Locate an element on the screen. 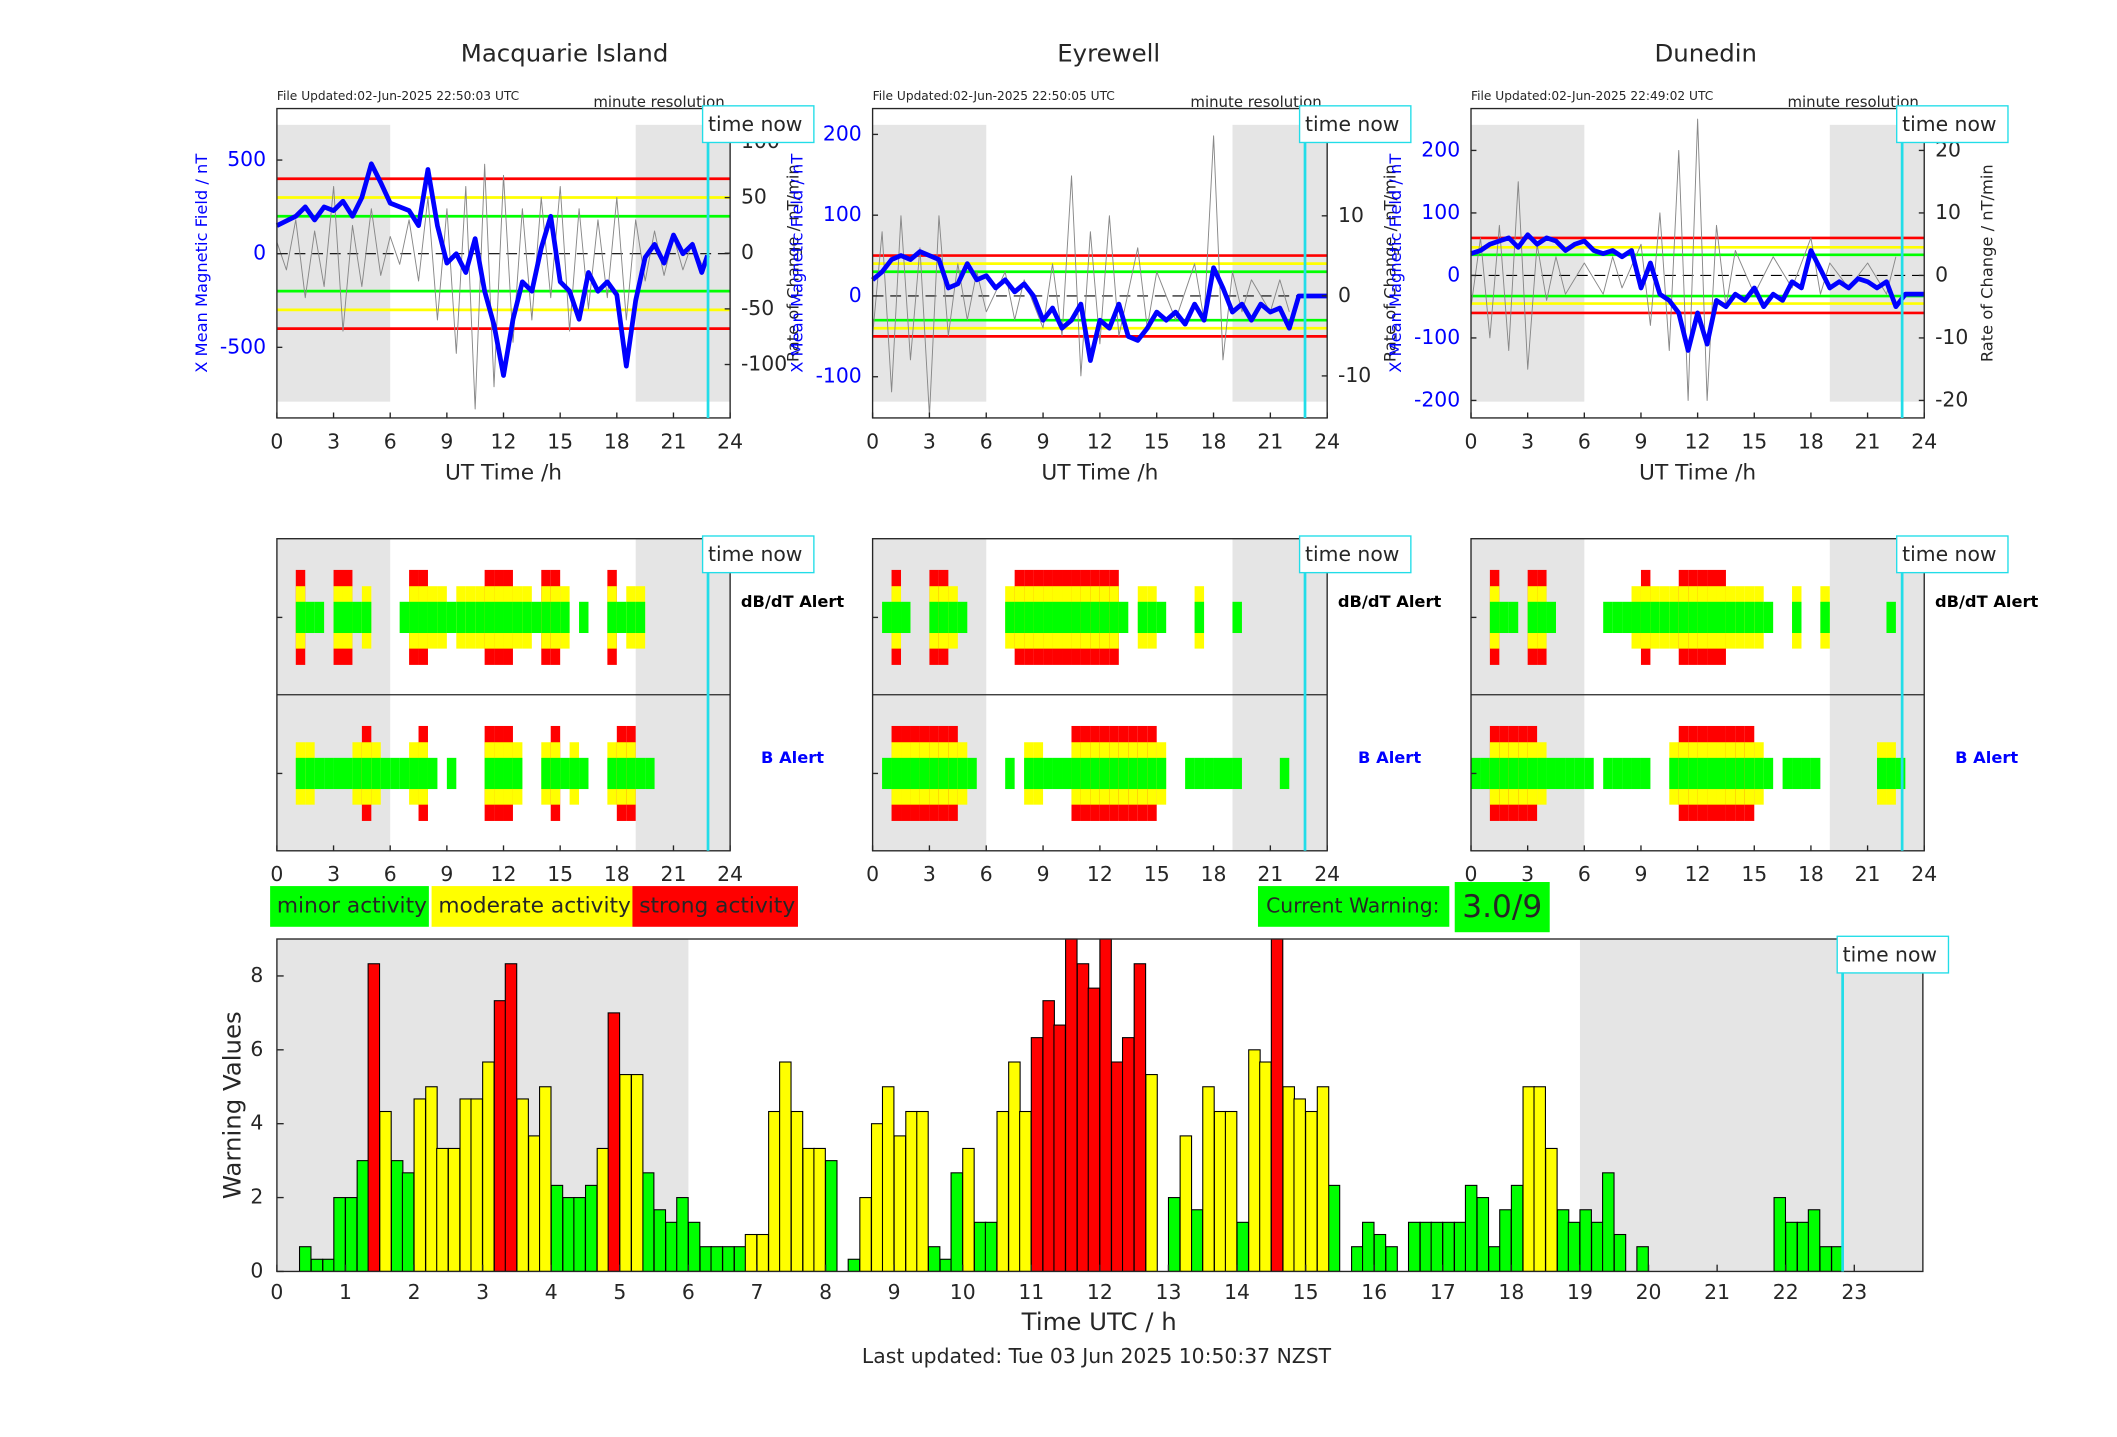 The image size is (2117, 1437). y-tick-label: 200 is located at coordinates (1440, 149).